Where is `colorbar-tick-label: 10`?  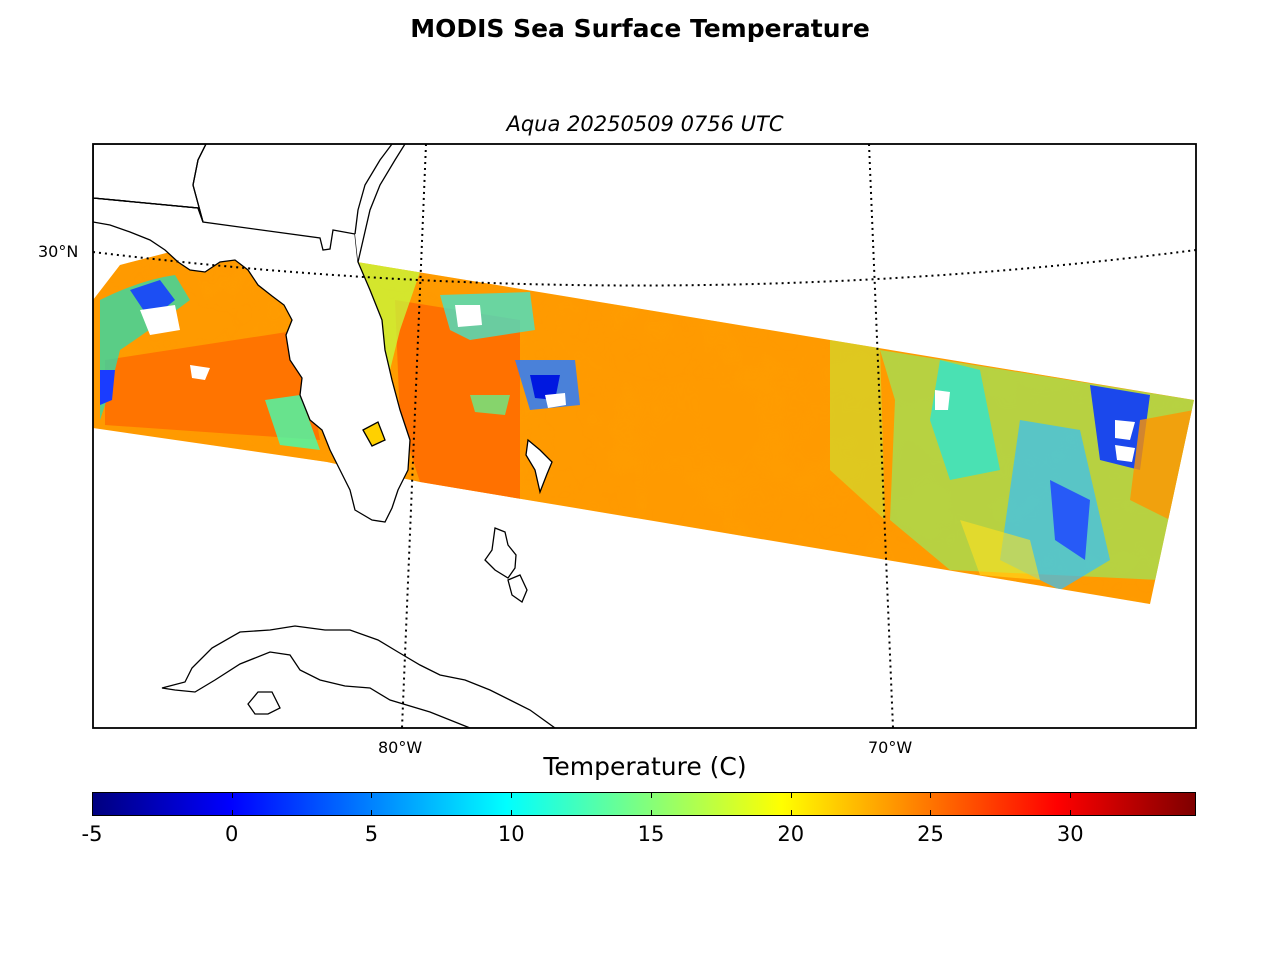
colorbar-tick-label: 10 is located at coordinates (511, 834).